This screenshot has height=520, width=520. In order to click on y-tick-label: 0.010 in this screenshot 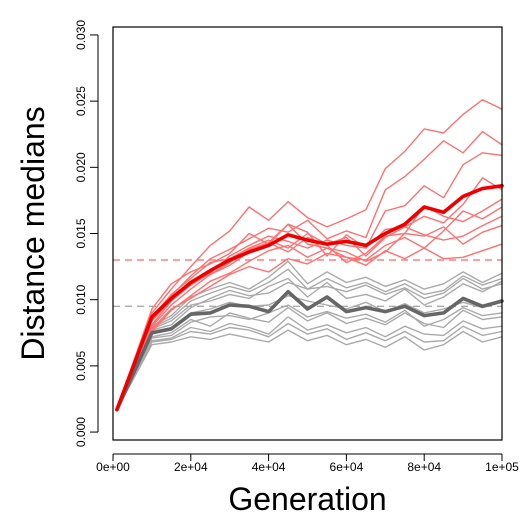, I will do `click(81, 299)`.